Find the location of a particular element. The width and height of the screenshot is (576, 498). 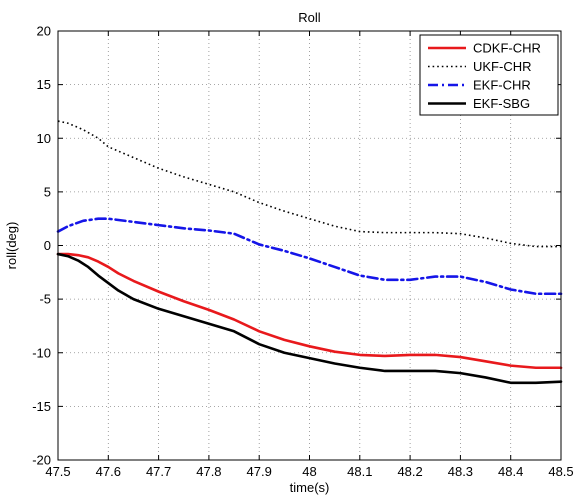

legend-label: EKF-CHR is located at coordinates (502, 85).